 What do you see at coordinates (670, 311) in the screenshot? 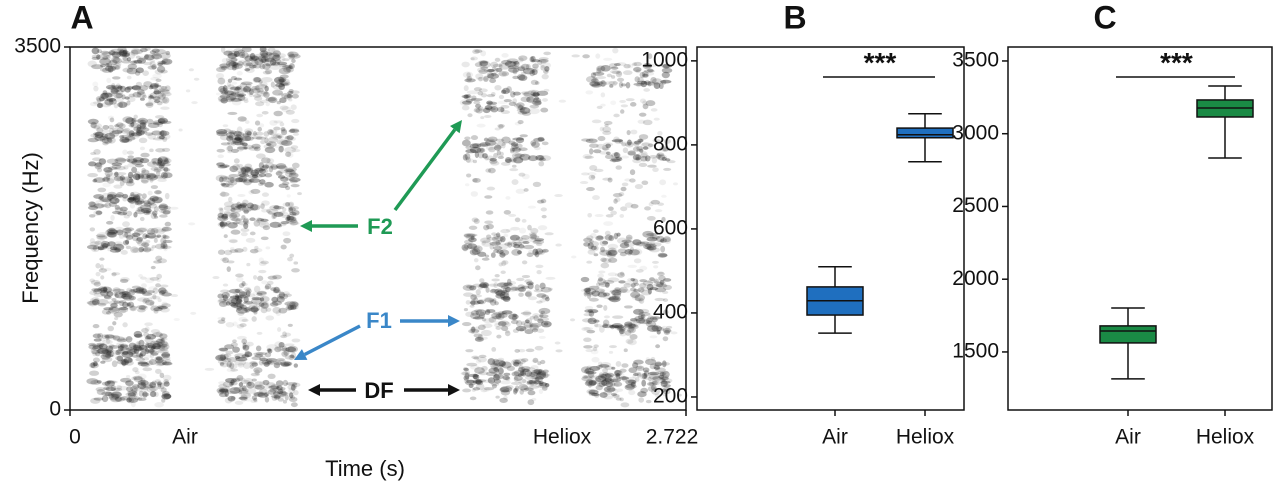
I see `y-tick-label: 400` at bounding box center [670, 311].